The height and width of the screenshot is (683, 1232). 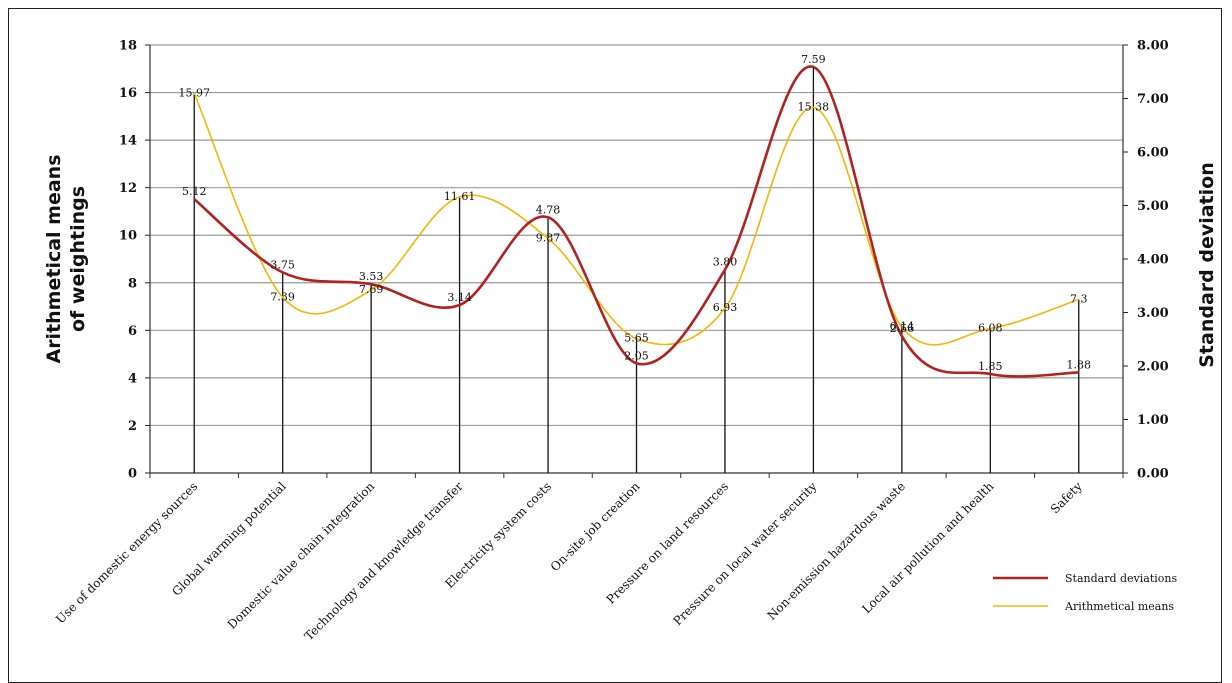 I want to click on tick-label-left: 2, so click(x=132, y=426).